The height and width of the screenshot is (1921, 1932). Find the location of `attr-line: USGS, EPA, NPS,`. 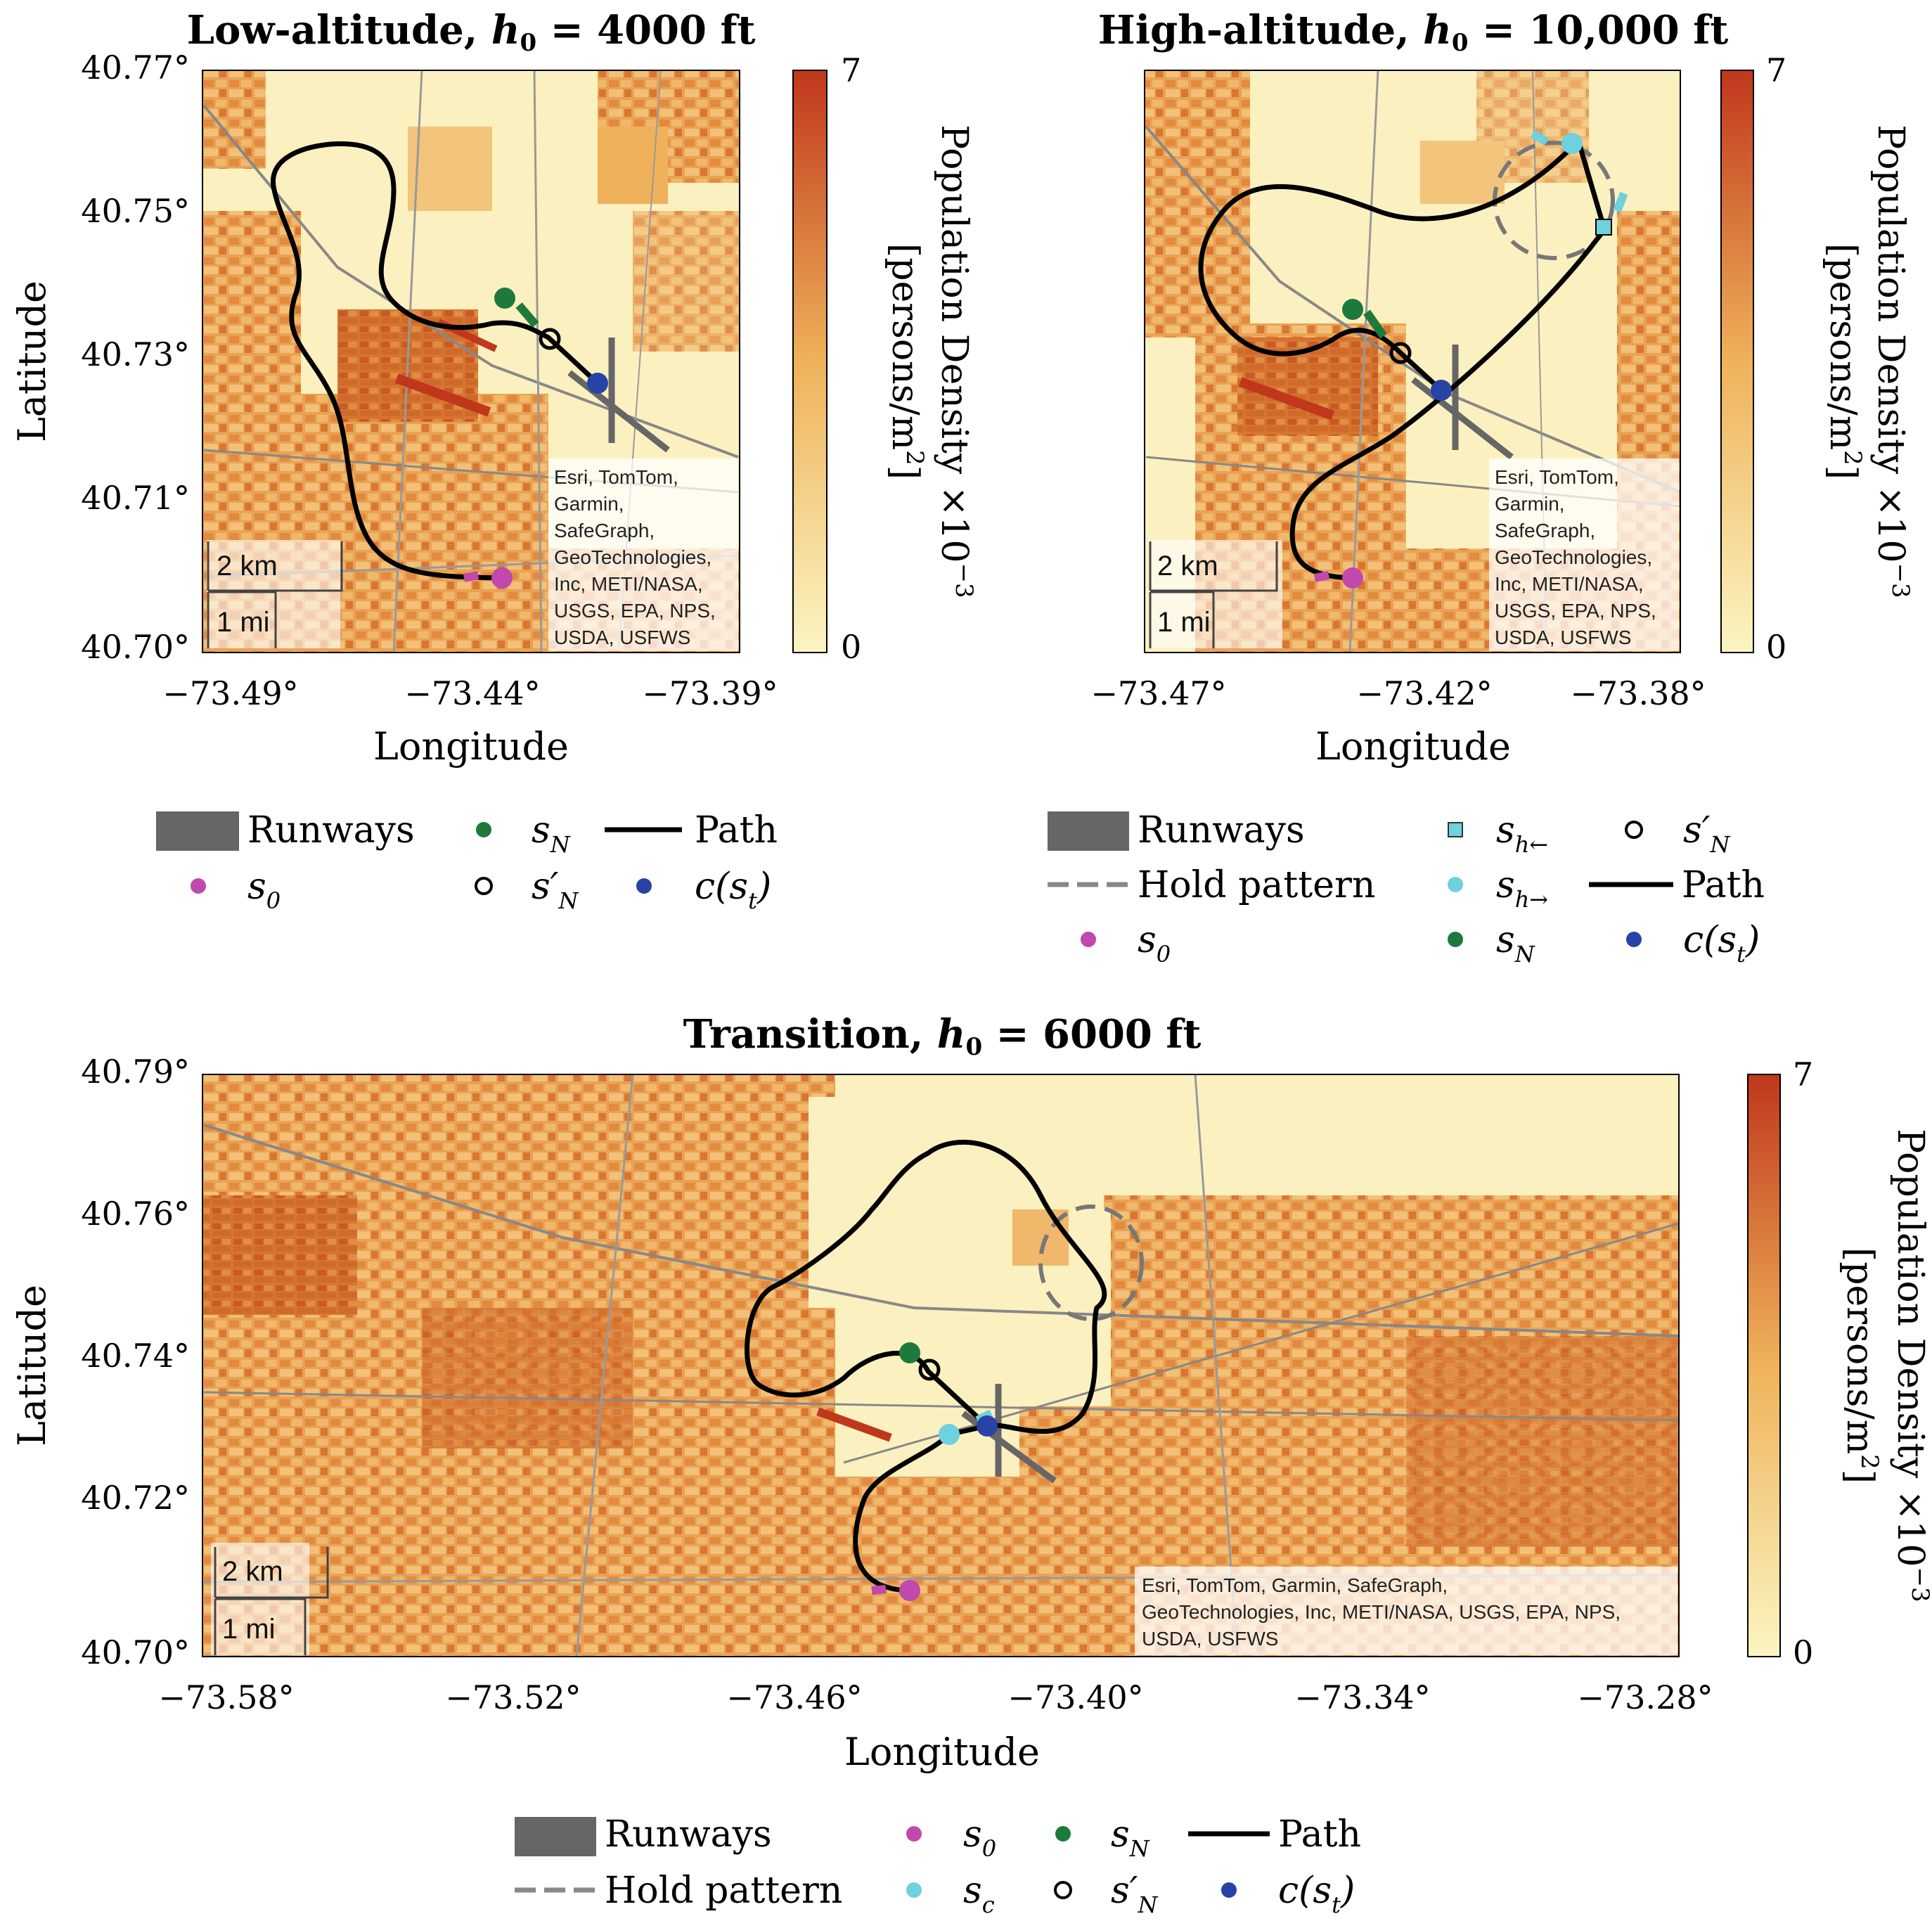

attr-line: USGS, EPA, NPS, is located at coordinates (1575, 611).